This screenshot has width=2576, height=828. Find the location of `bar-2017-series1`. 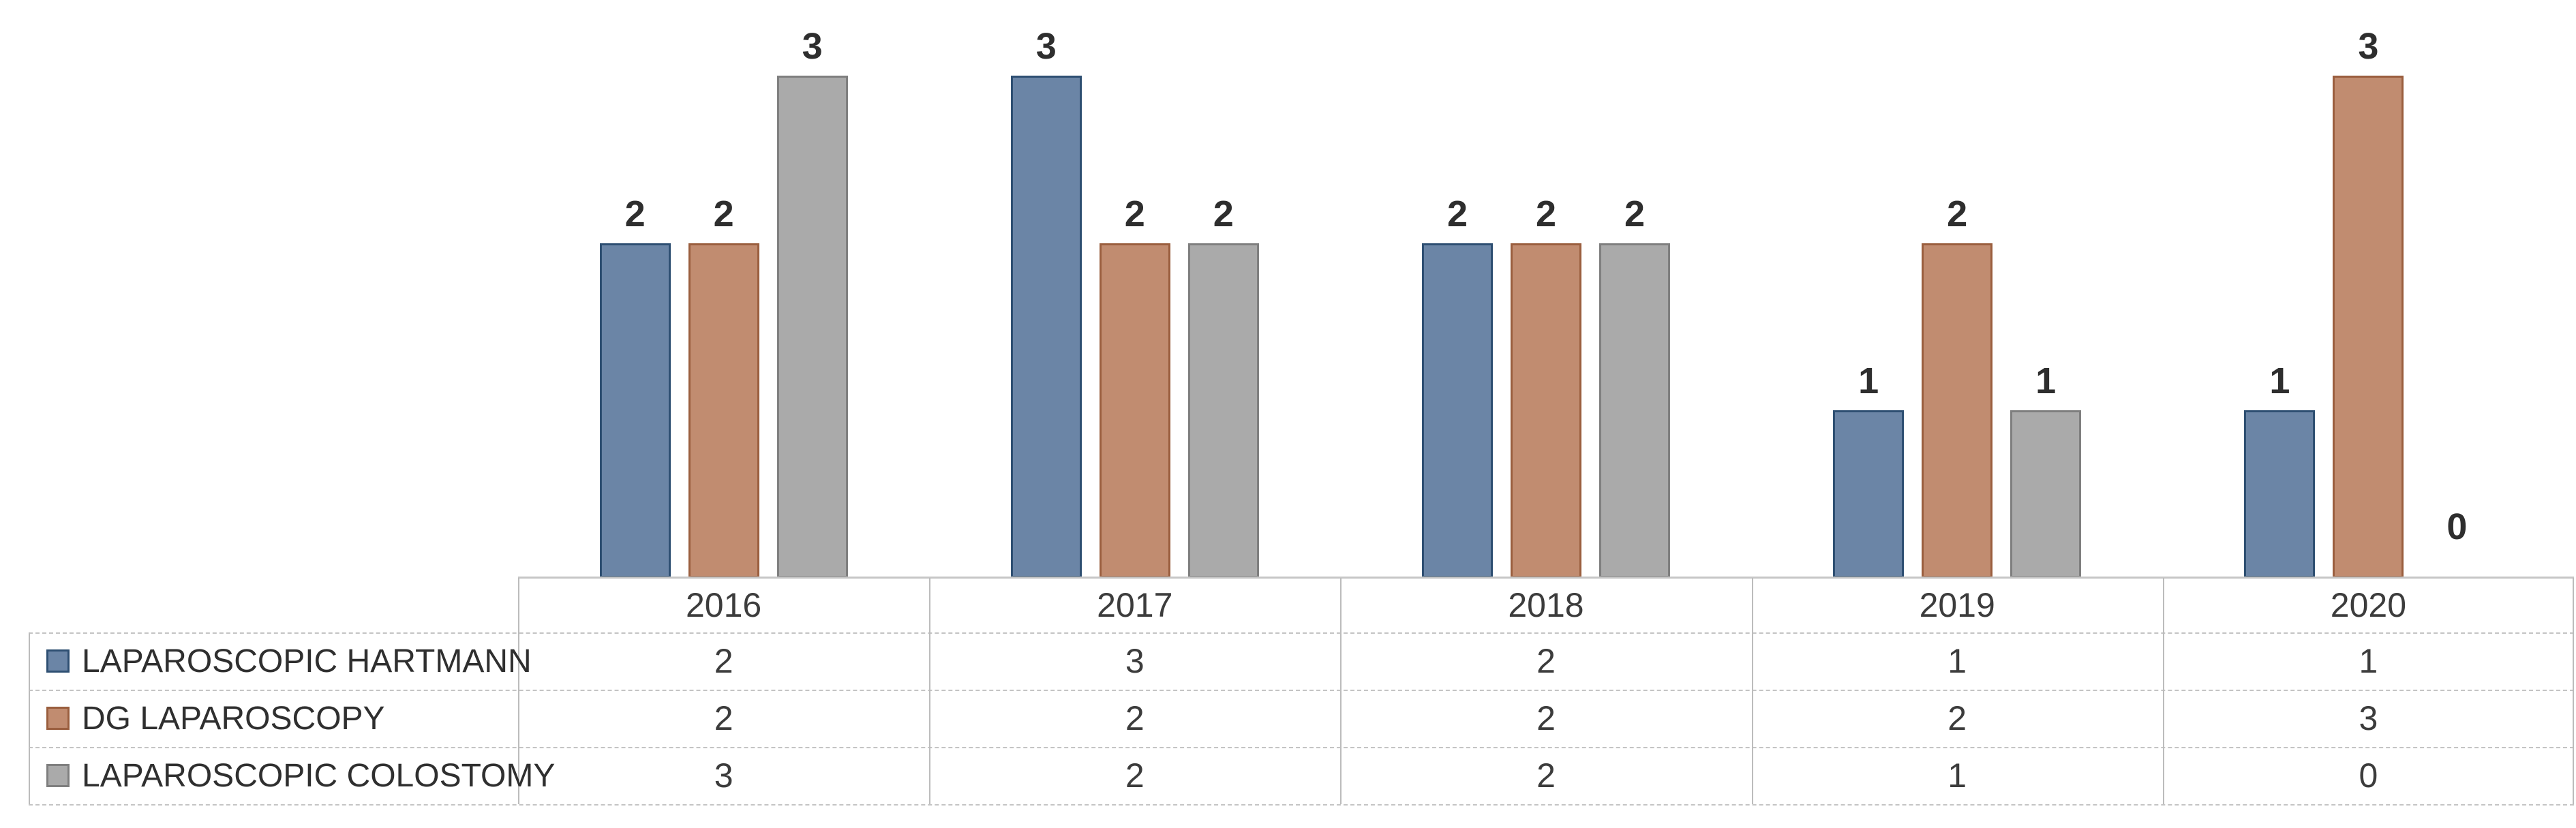

bar-2017-series1 is located at coordinates (1046, 327).